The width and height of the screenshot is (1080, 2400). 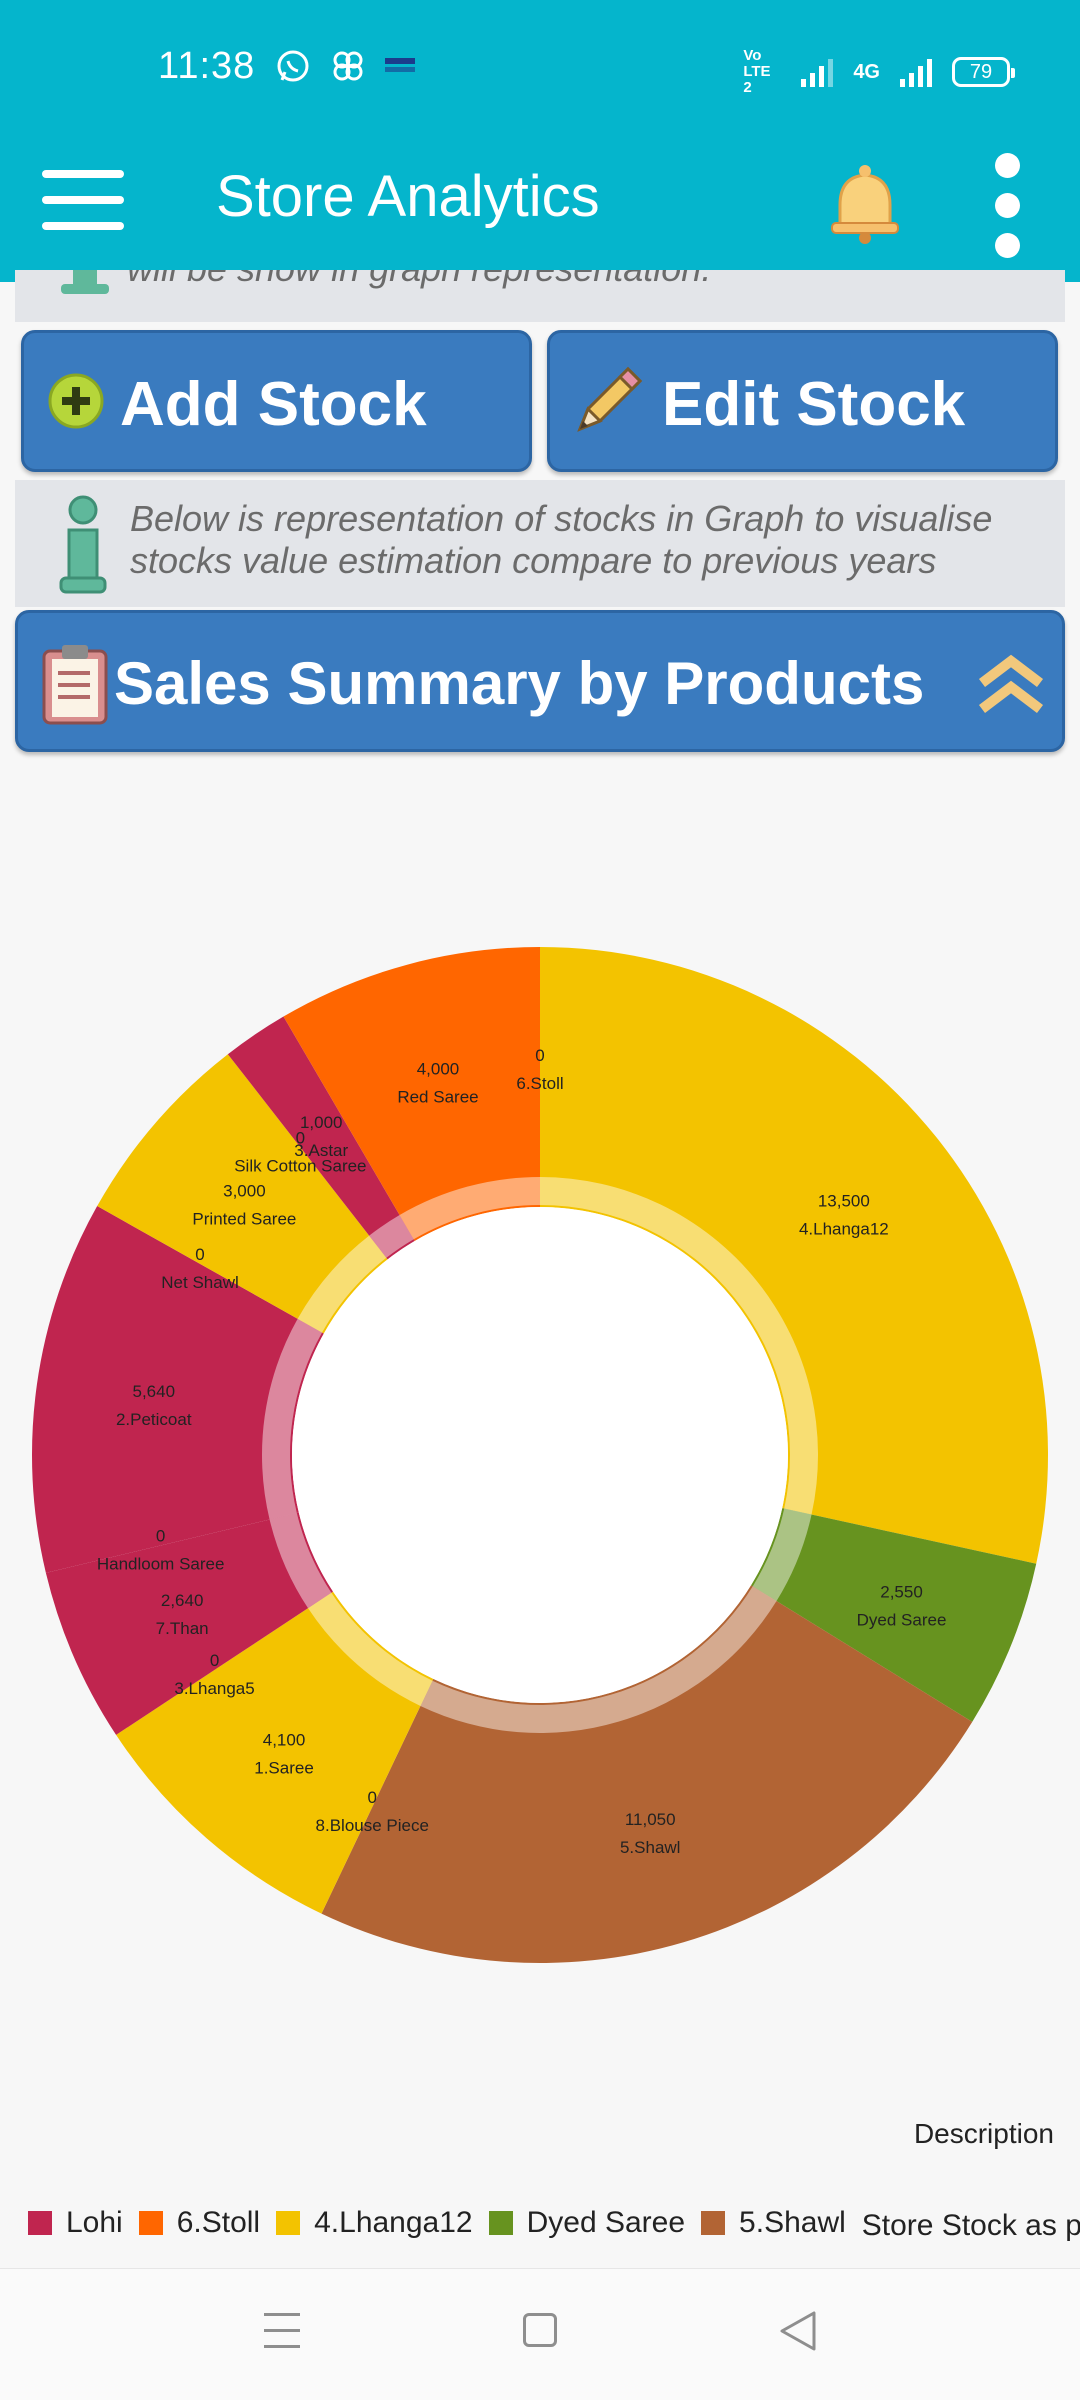 I want to click on legend-item-6-stoll: 6.Stoll, so click(x=199, y=2223).